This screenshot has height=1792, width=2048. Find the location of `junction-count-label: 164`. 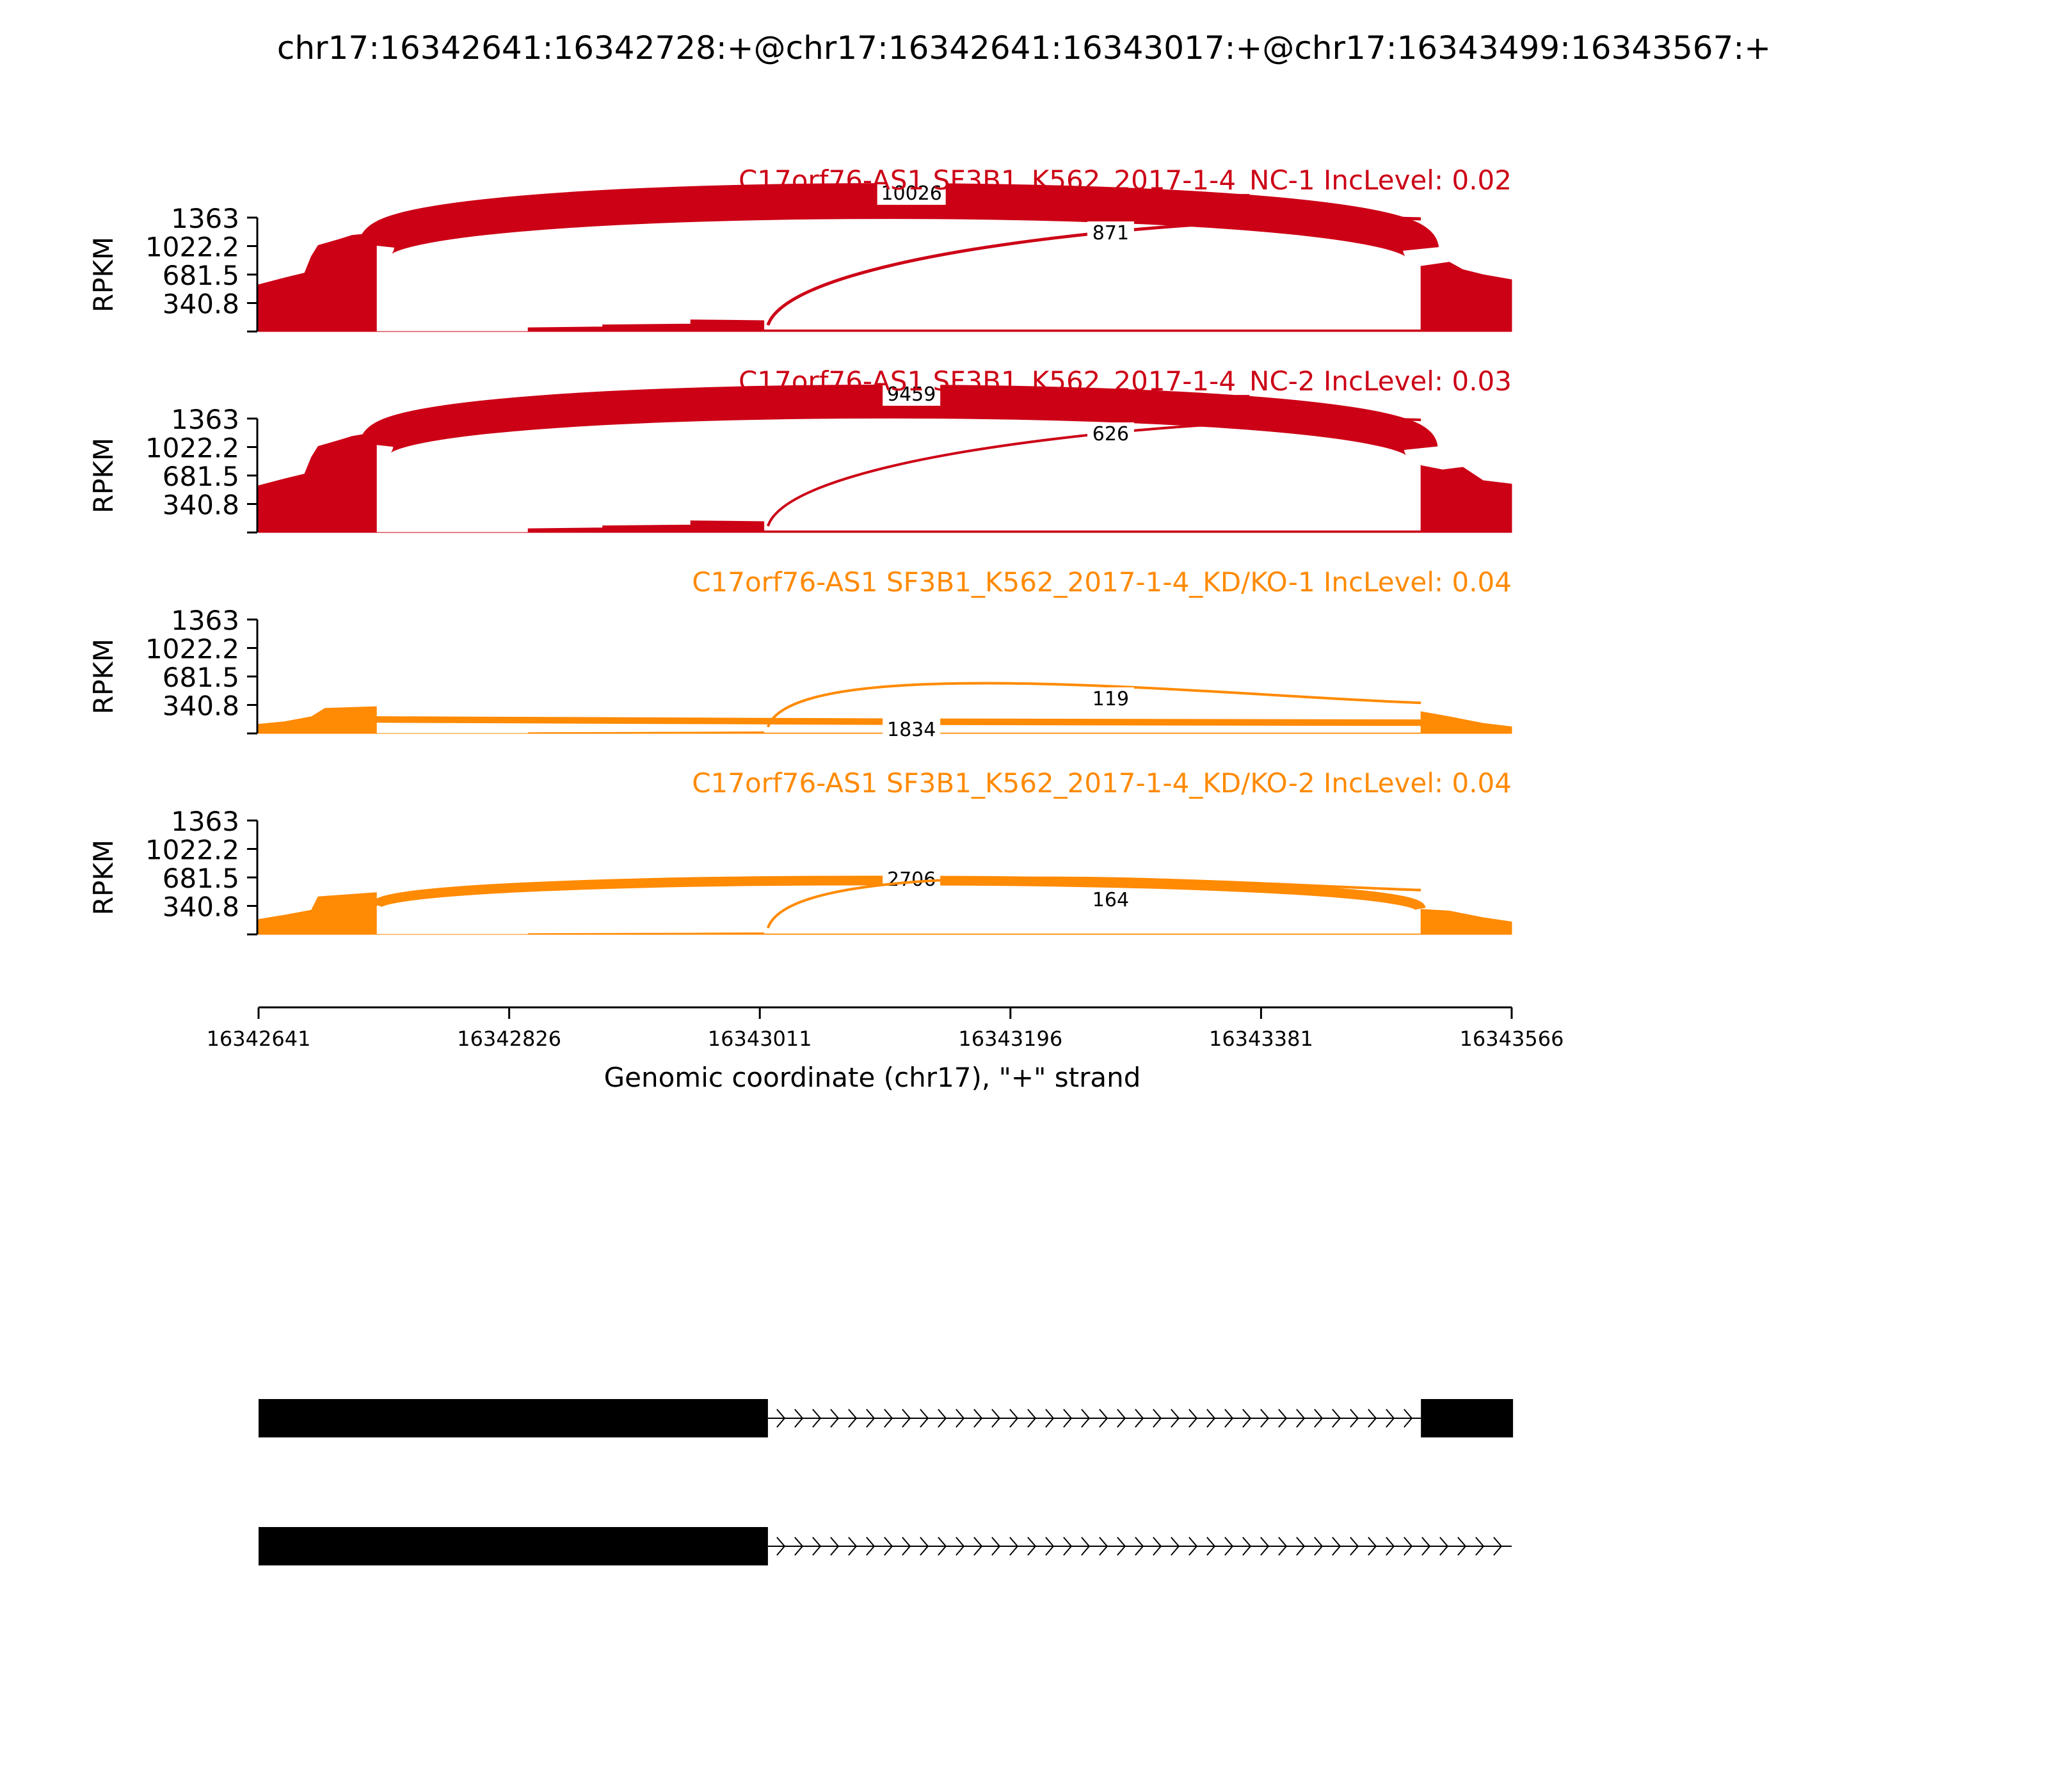

junction-count-label: 164 is located at coordinates (1110, 900).